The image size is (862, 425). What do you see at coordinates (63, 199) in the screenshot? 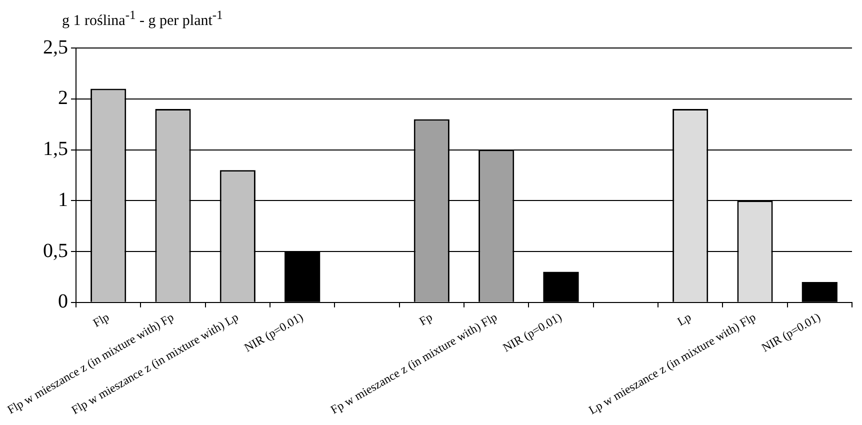
I see `y-tick-label: 1` at bounding box center [63, 199].